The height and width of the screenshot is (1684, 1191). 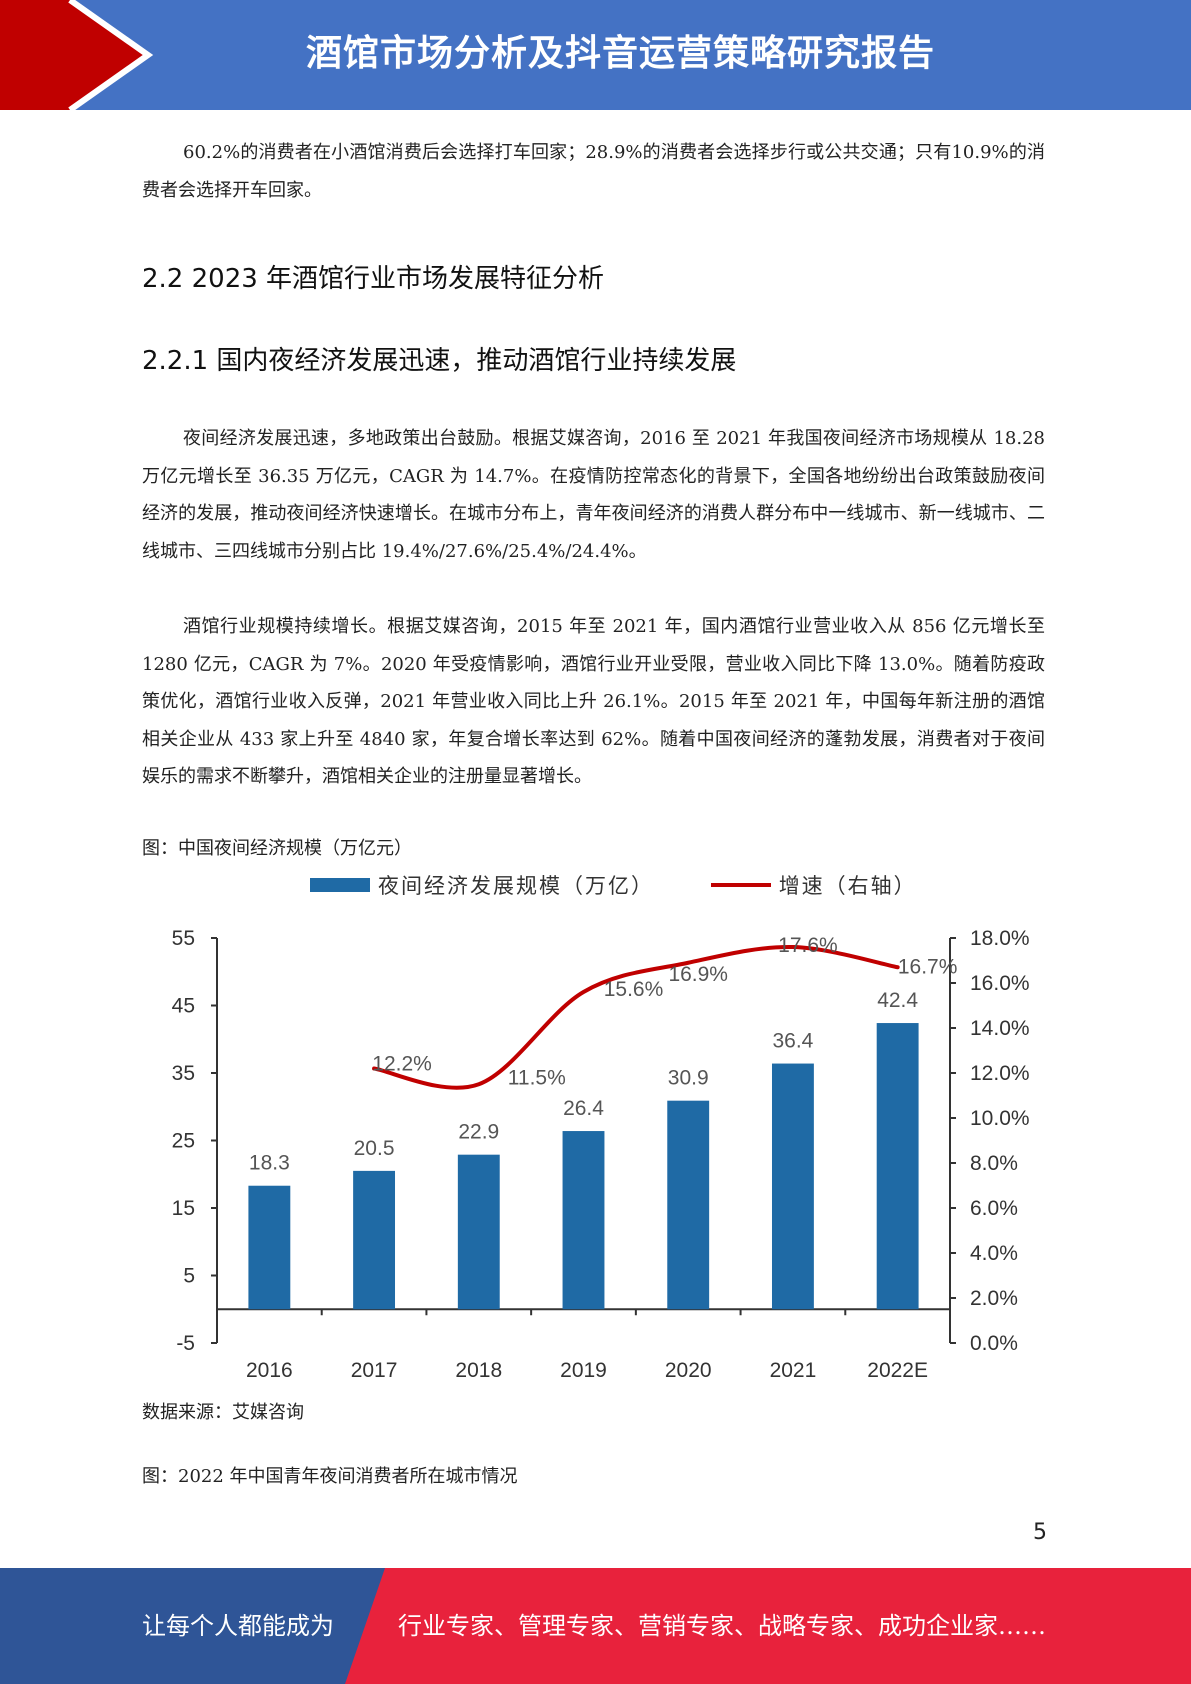 I want to click on section-heading-container: 2.2 2023 年酒馆行业市场发展特征分析, so click(x=593, y=276).